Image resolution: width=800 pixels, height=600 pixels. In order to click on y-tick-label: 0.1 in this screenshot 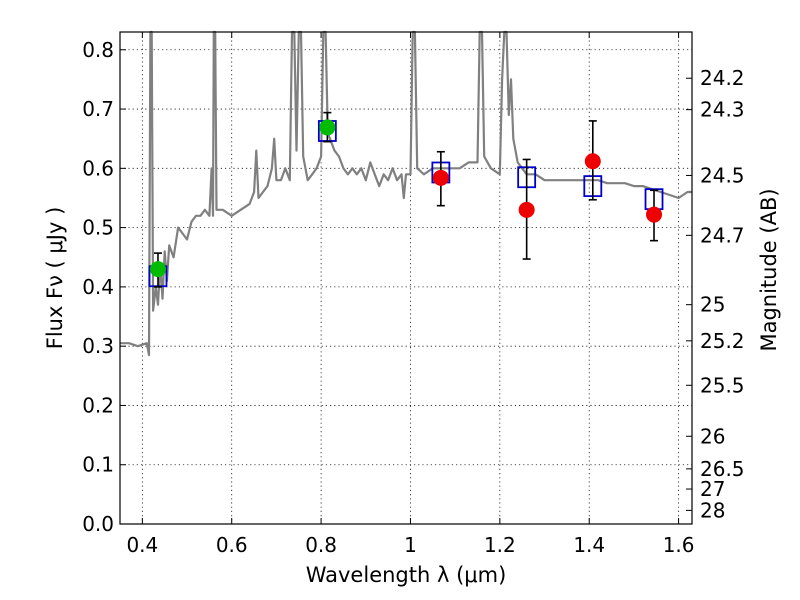, I will do `click(98, 465)`.